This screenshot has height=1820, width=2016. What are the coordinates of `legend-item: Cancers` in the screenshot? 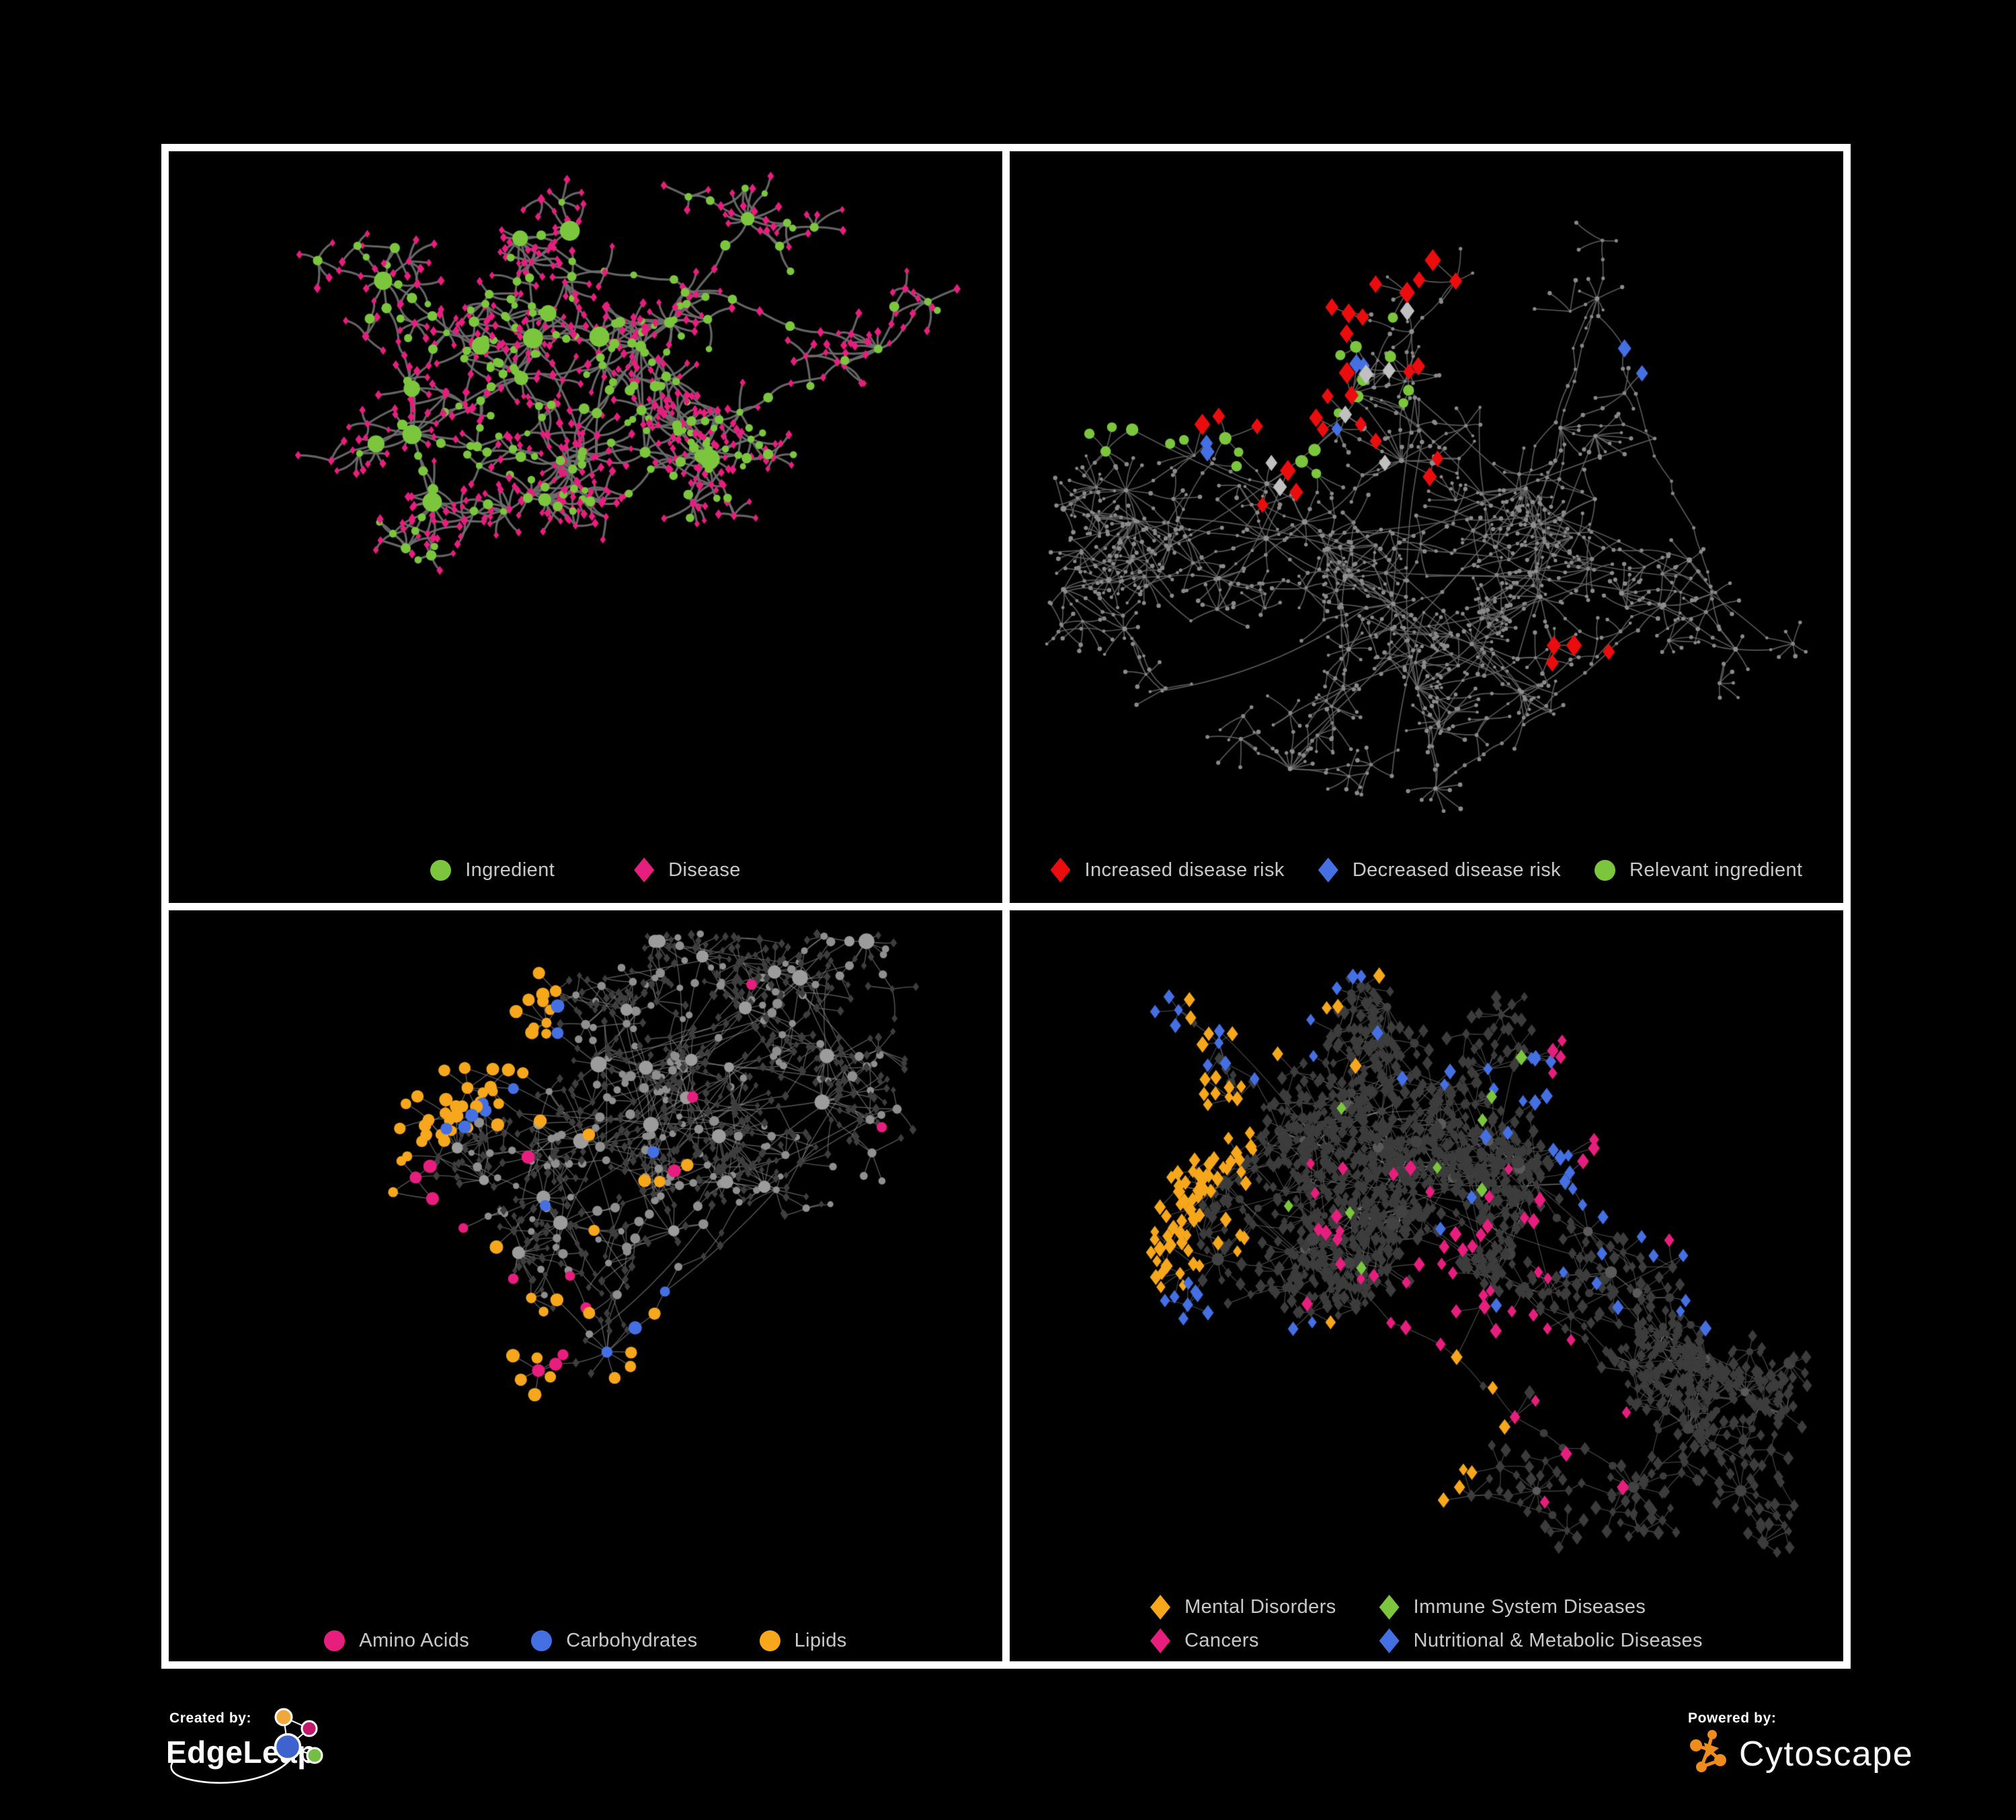 It's located at (1243, 1640).